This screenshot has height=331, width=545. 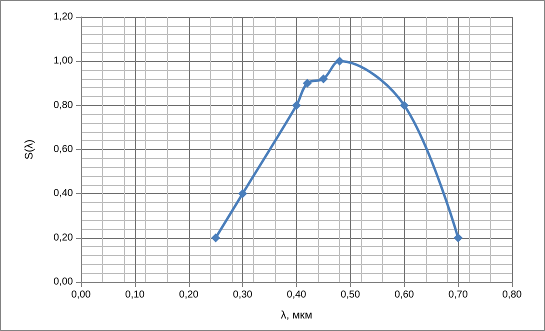 I want to click on y-axis-title: S(λ), so click(x=30, y=149).